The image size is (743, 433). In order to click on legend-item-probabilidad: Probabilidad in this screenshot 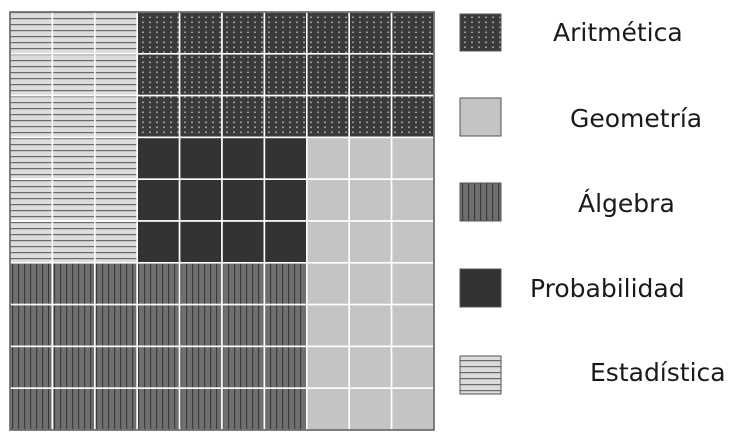, I will do `click(572, 288)`.